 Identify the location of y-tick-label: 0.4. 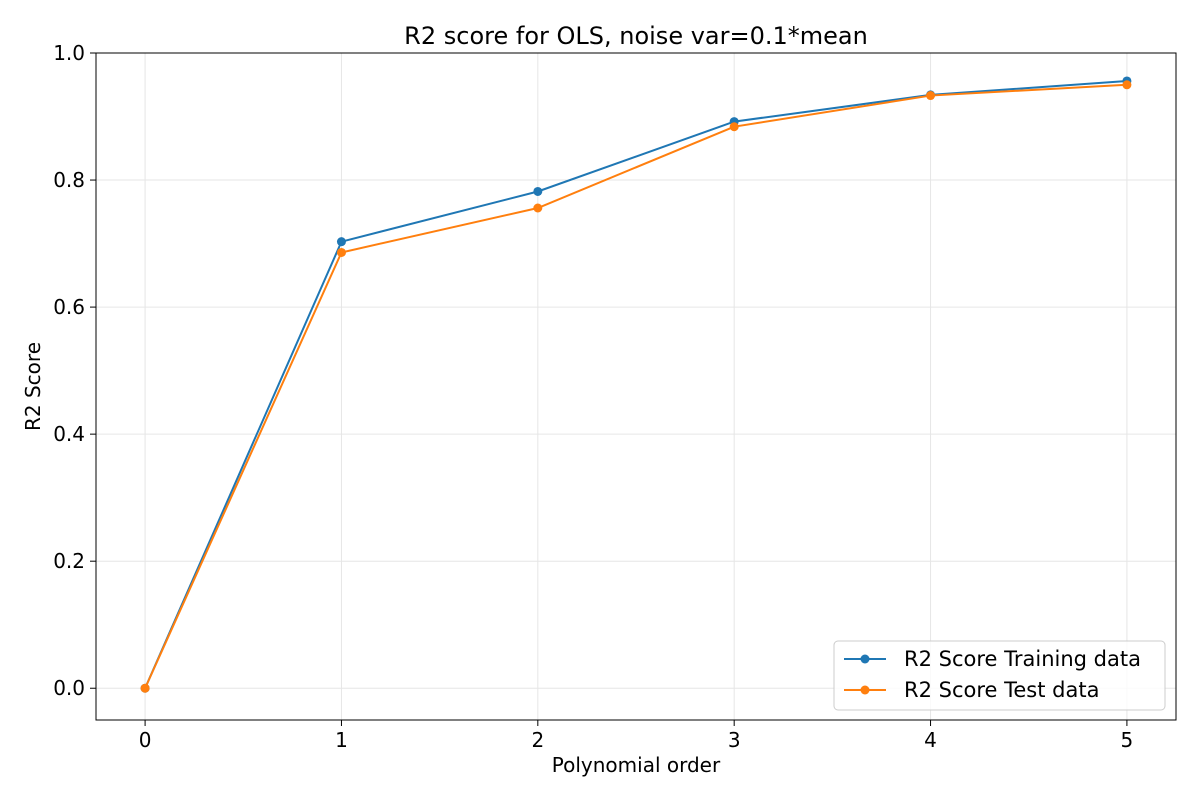
(69, 434).